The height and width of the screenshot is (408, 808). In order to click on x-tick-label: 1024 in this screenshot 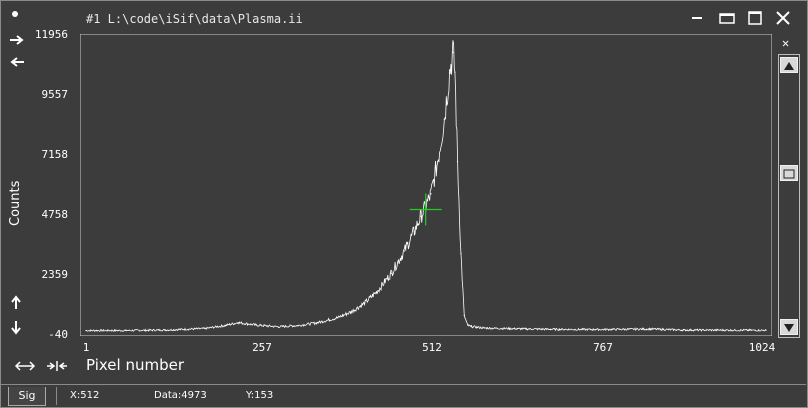, I will do `click(762, 347)`.